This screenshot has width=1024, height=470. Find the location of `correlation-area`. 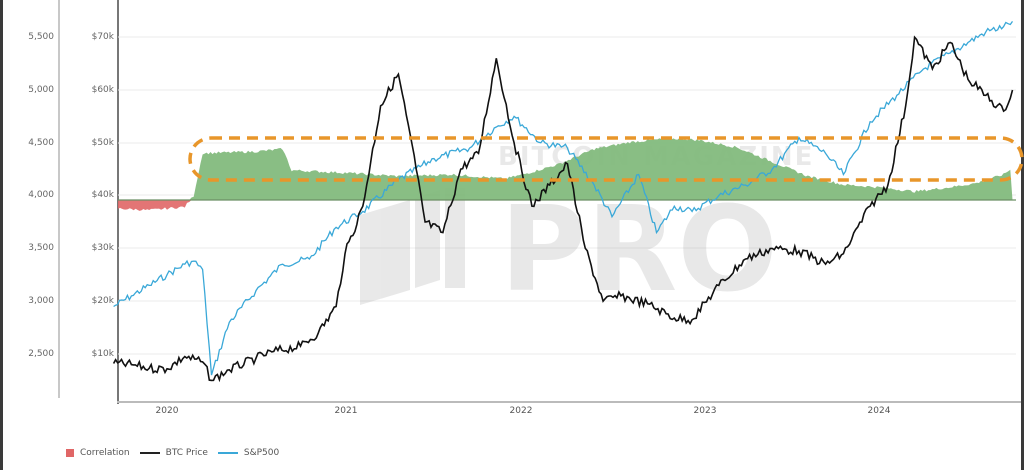

correlation-area is located at coordinates (565, 174).